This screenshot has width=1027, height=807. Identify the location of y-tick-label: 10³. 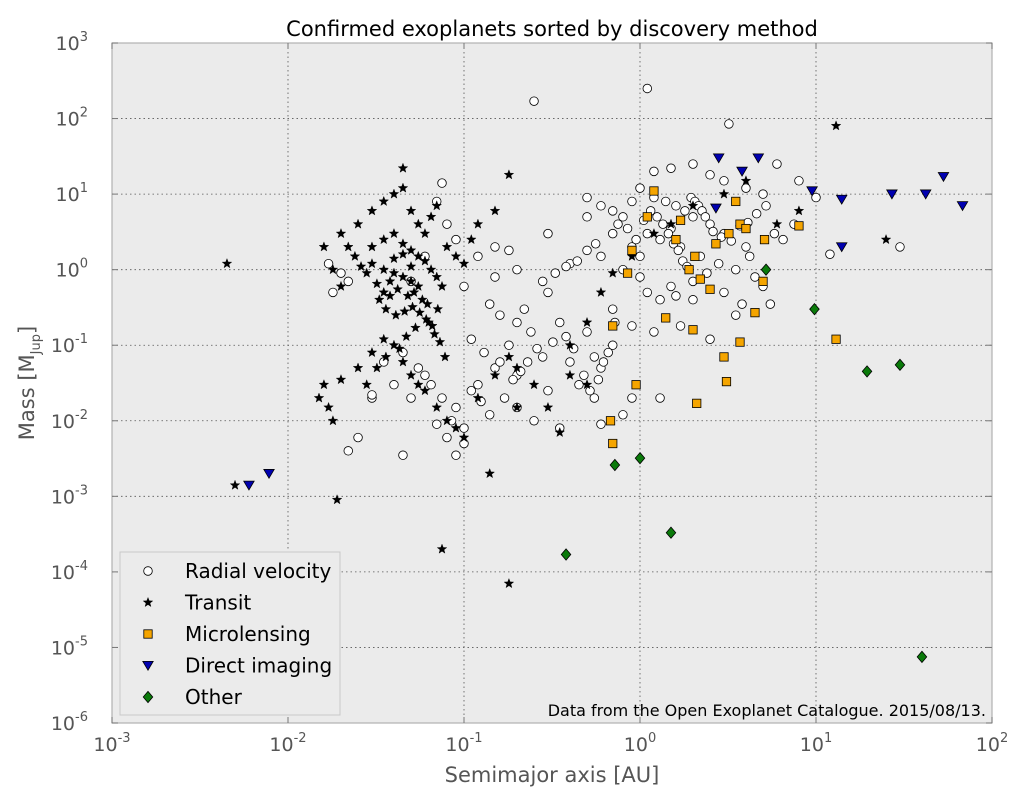
(72, 42).